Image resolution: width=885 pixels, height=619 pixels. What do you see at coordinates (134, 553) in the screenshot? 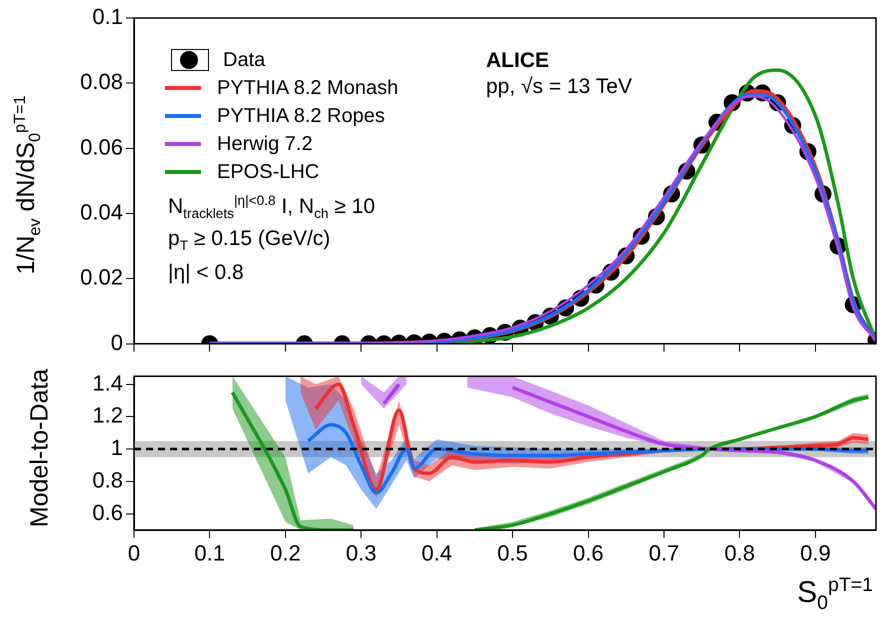
I see `x-tick-label: 0` at bounding box center [134, 553].